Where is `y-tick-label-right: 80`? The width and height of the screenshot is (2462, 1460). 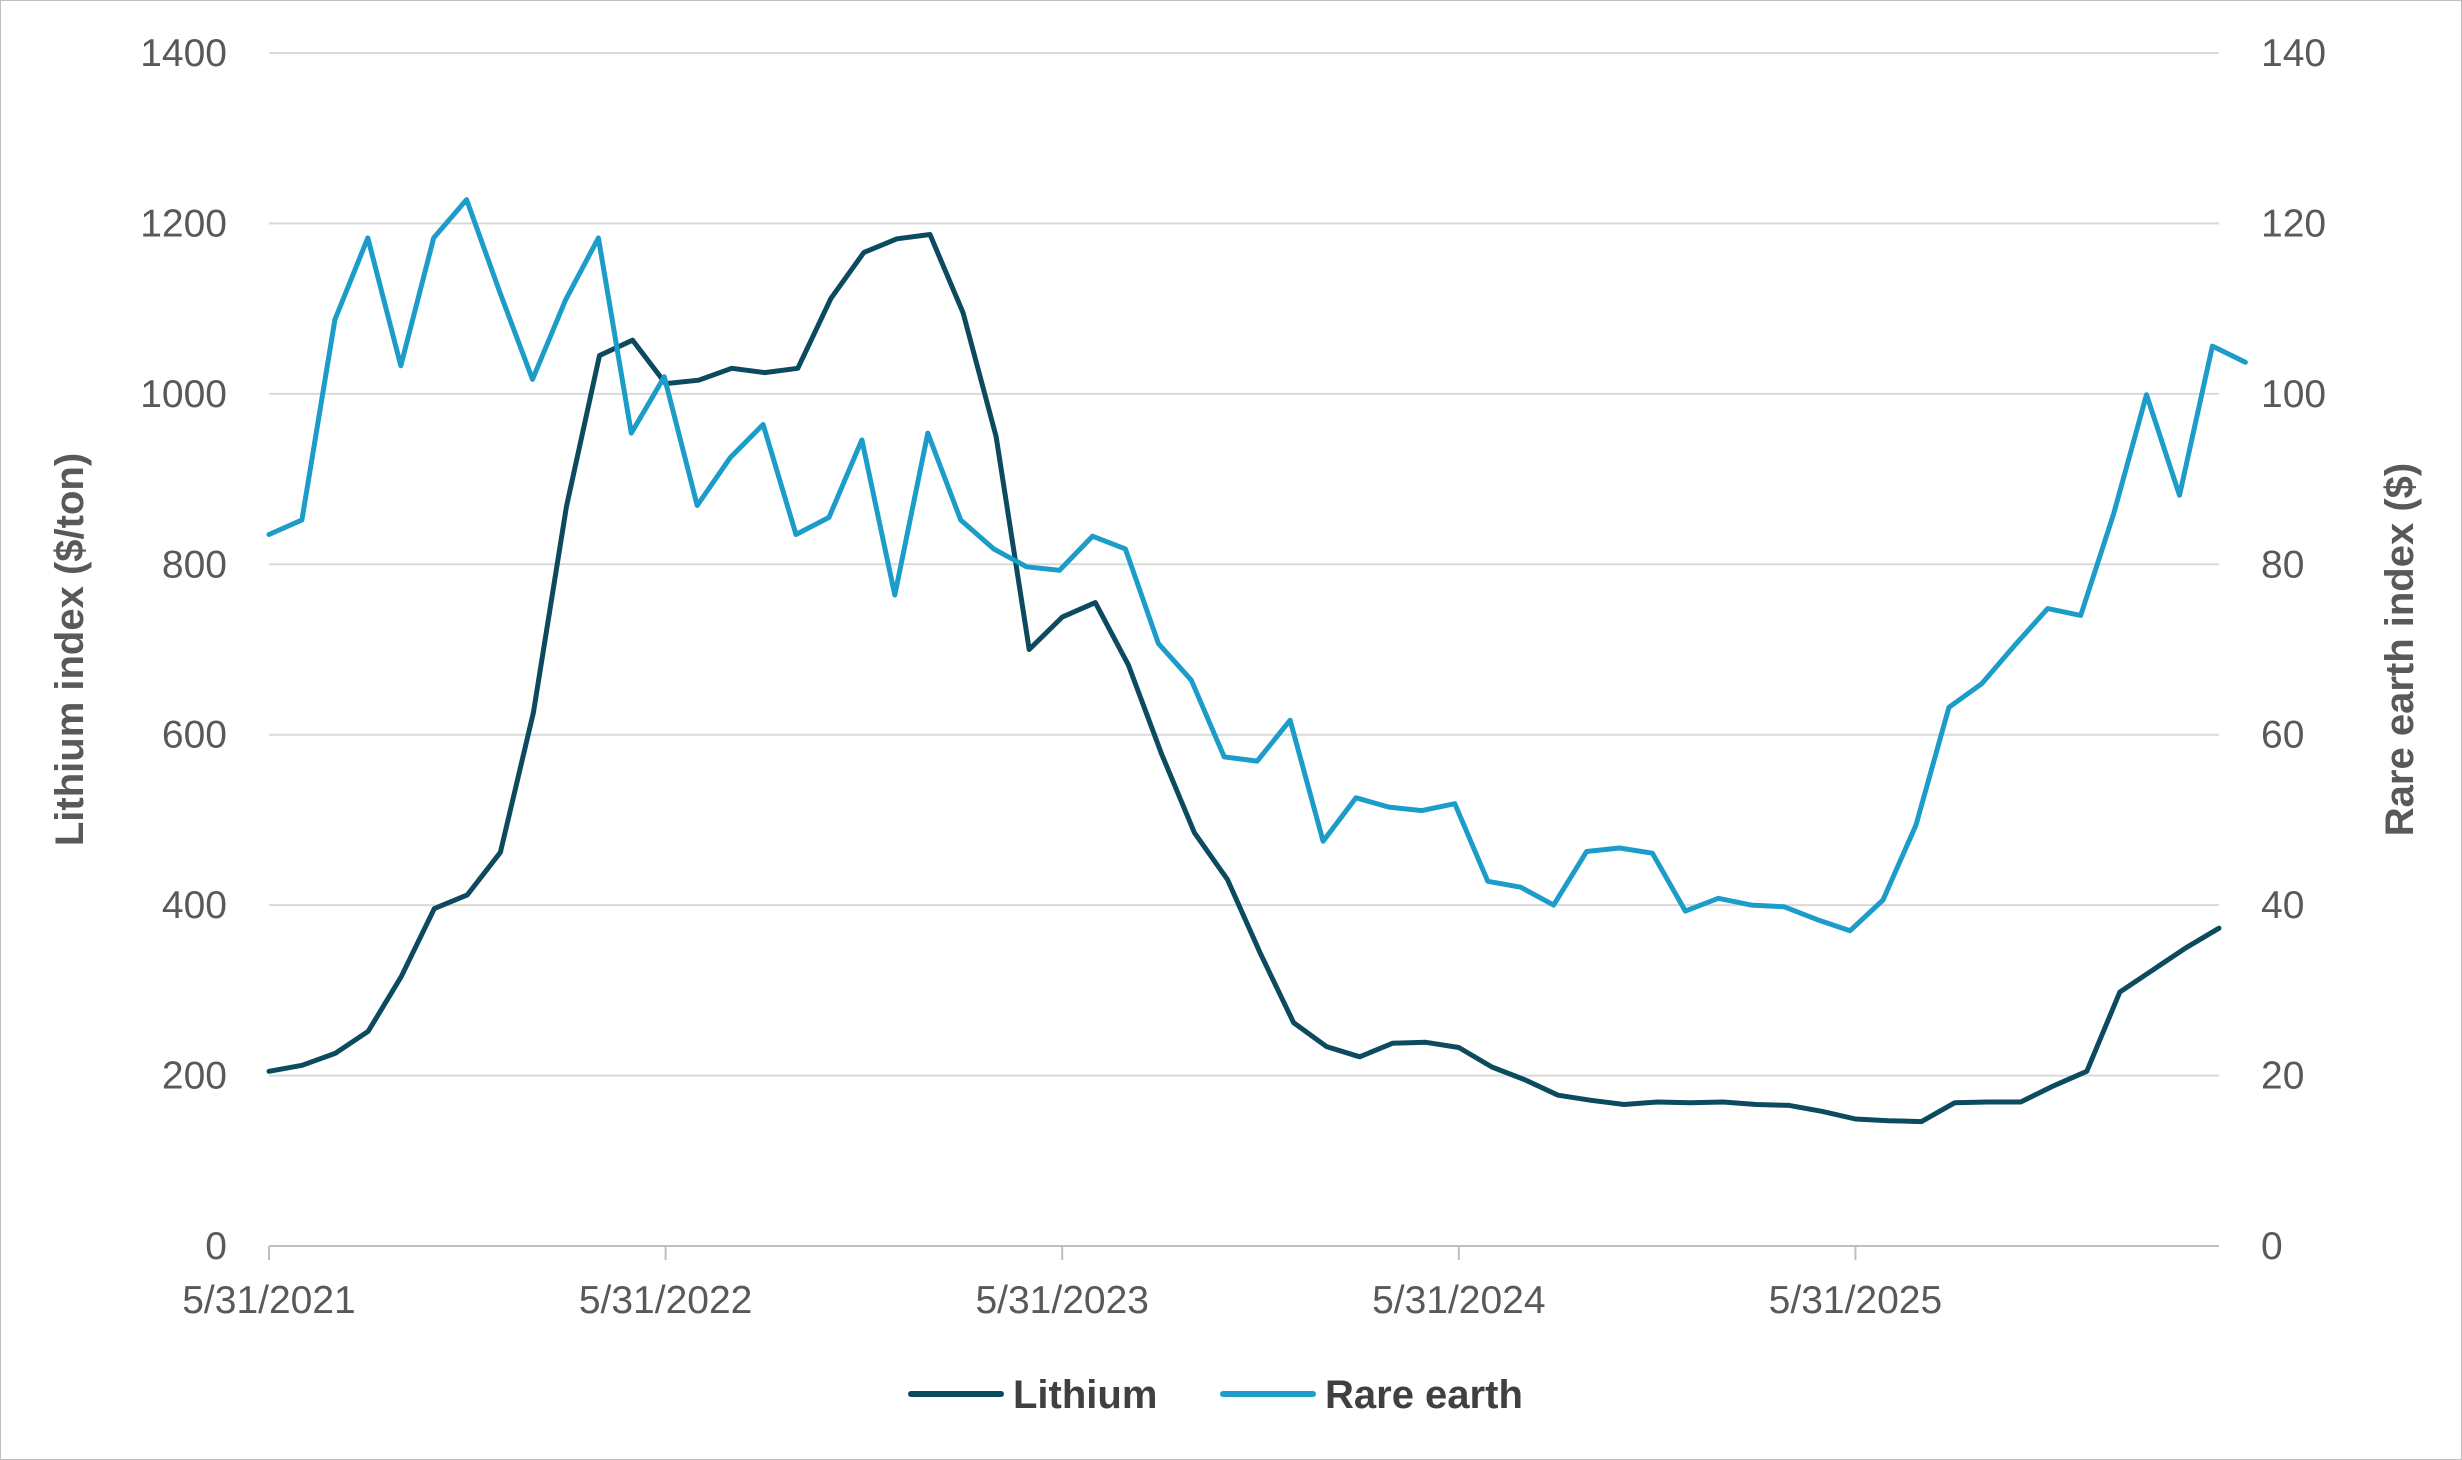
y-tick-label-right: 80 is located at coordinates (2282, 564).